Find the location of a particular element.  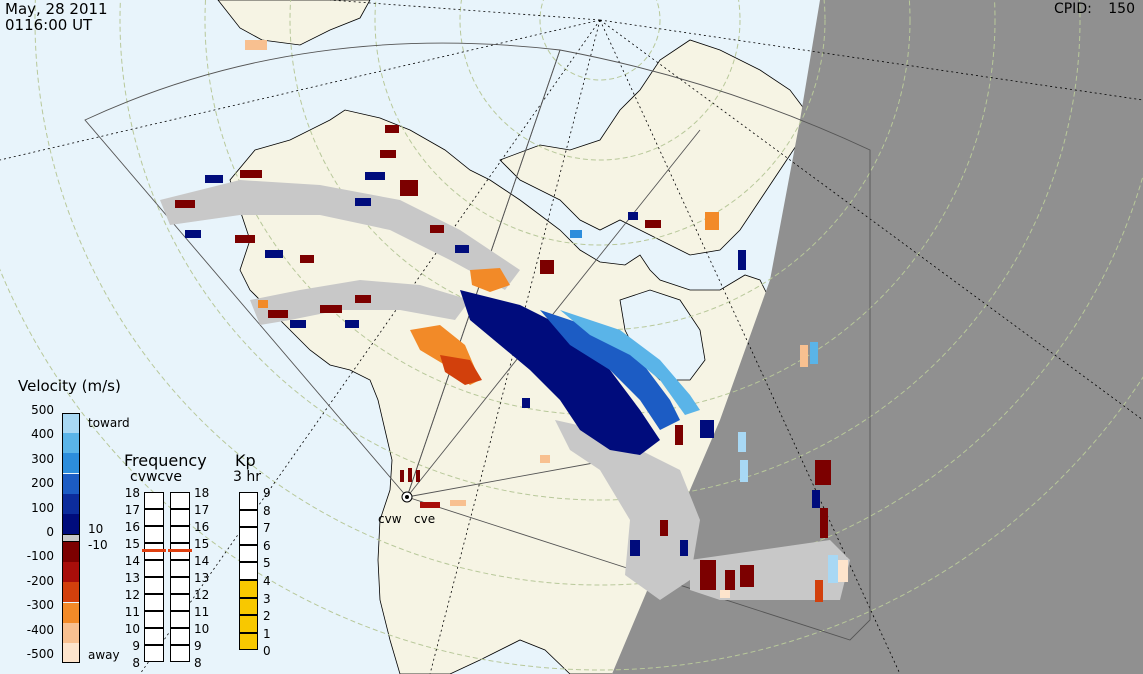

kp-tick: 5 is located at coordinates (267, 563).